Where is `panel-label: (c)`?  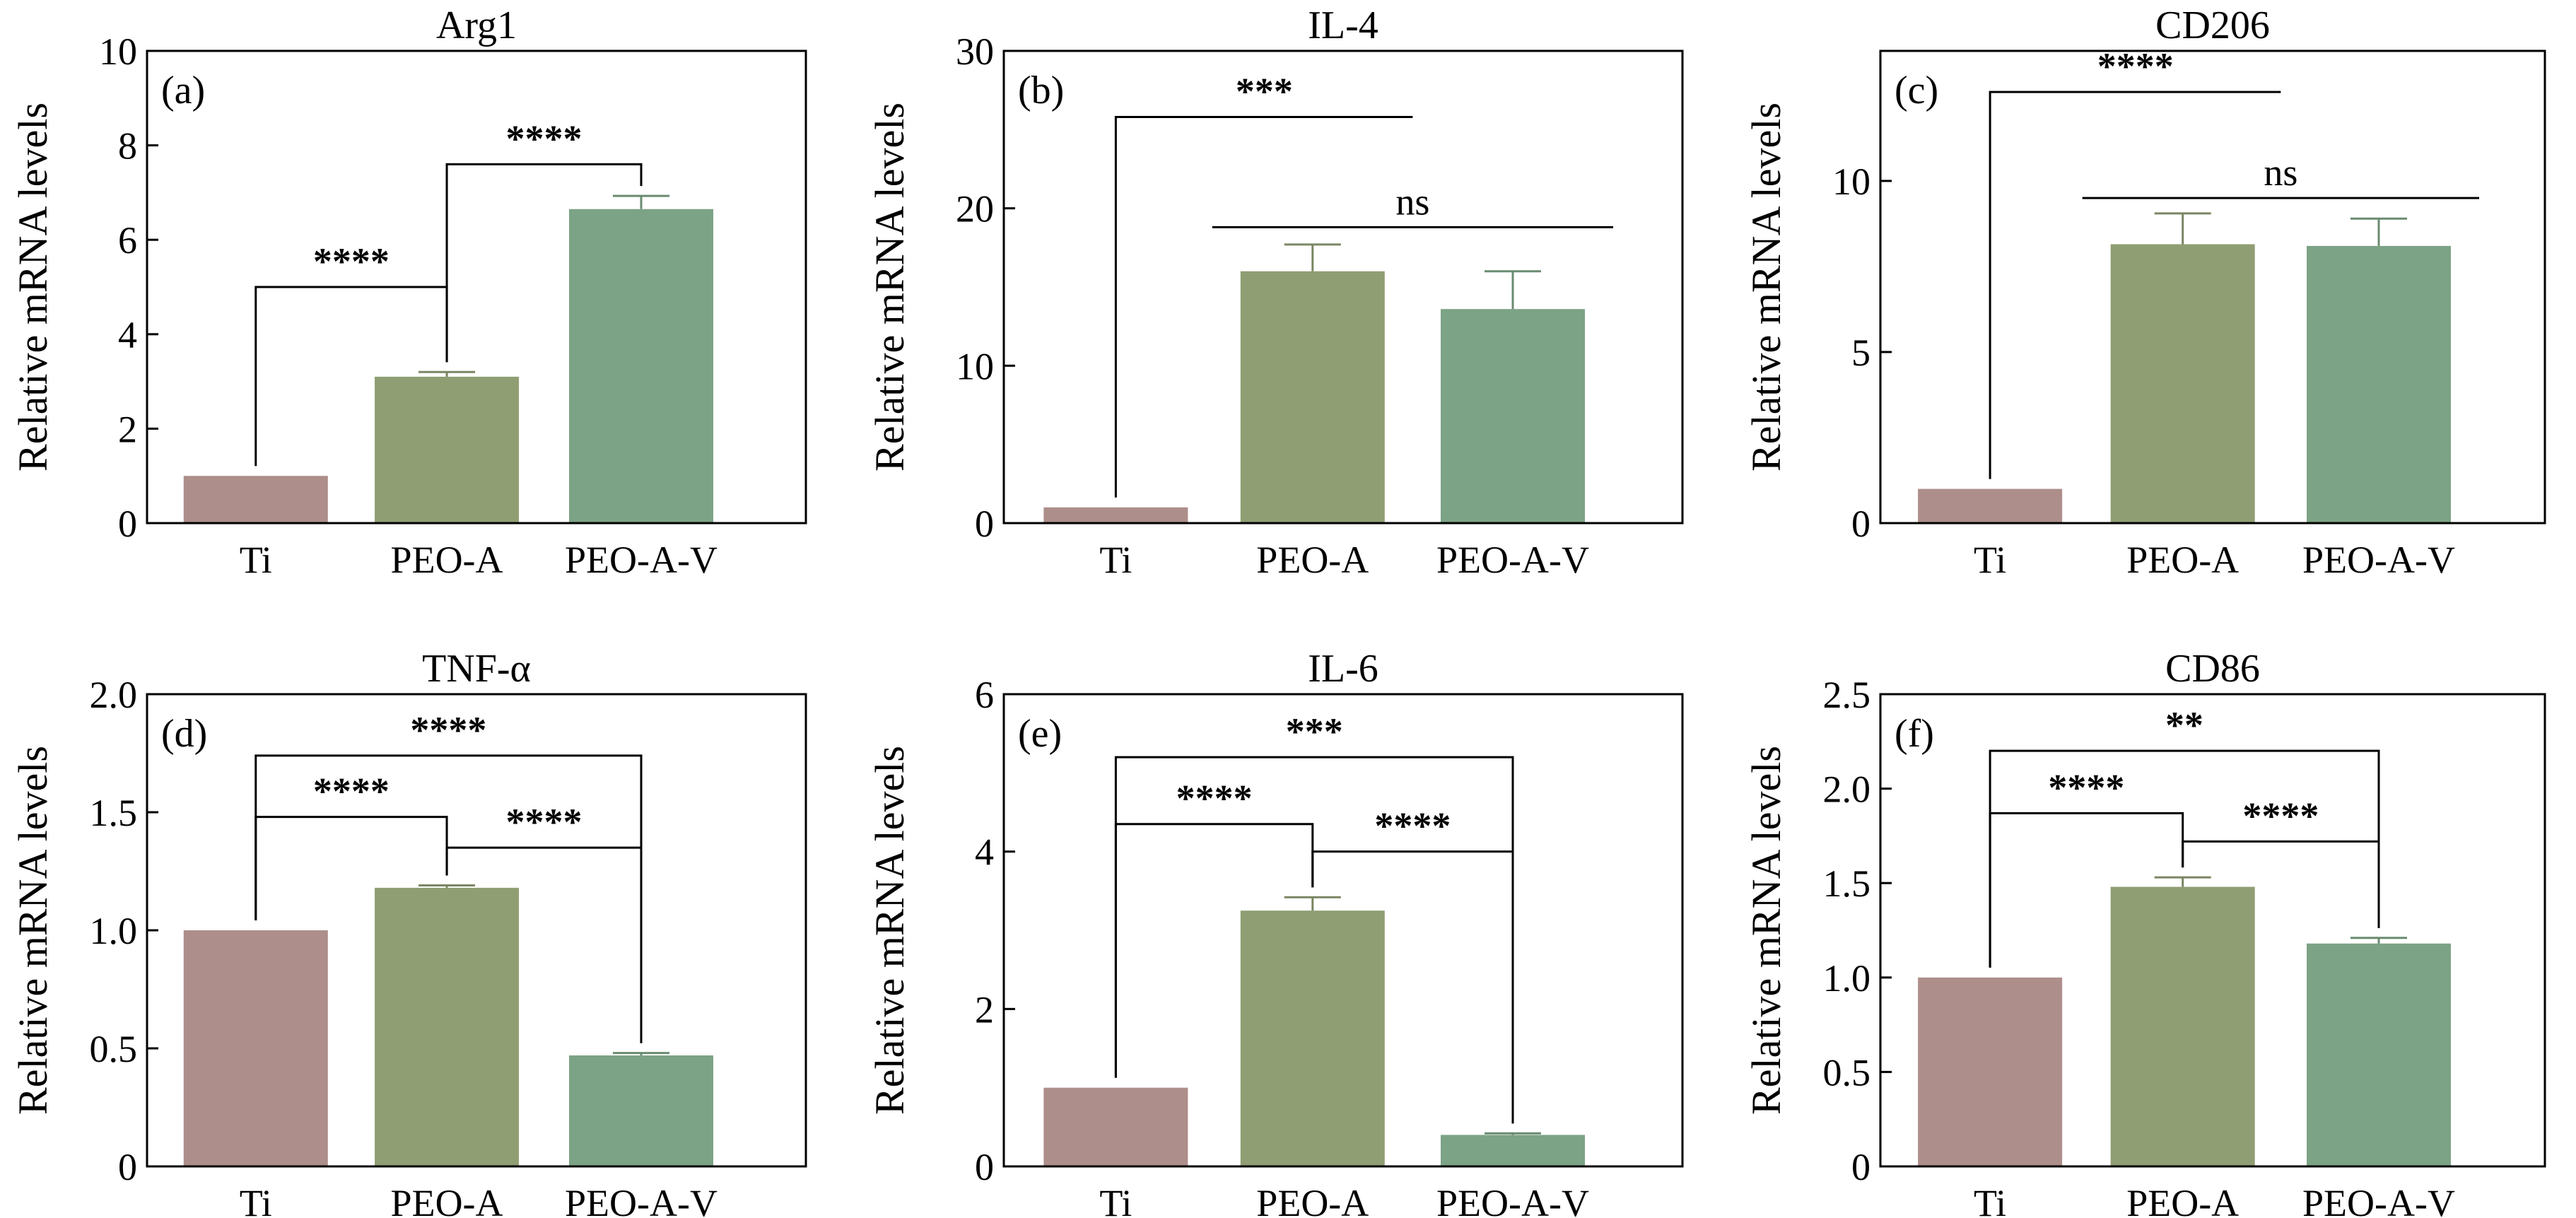
panel-label: (c) is located at coordinates (1917, 90).